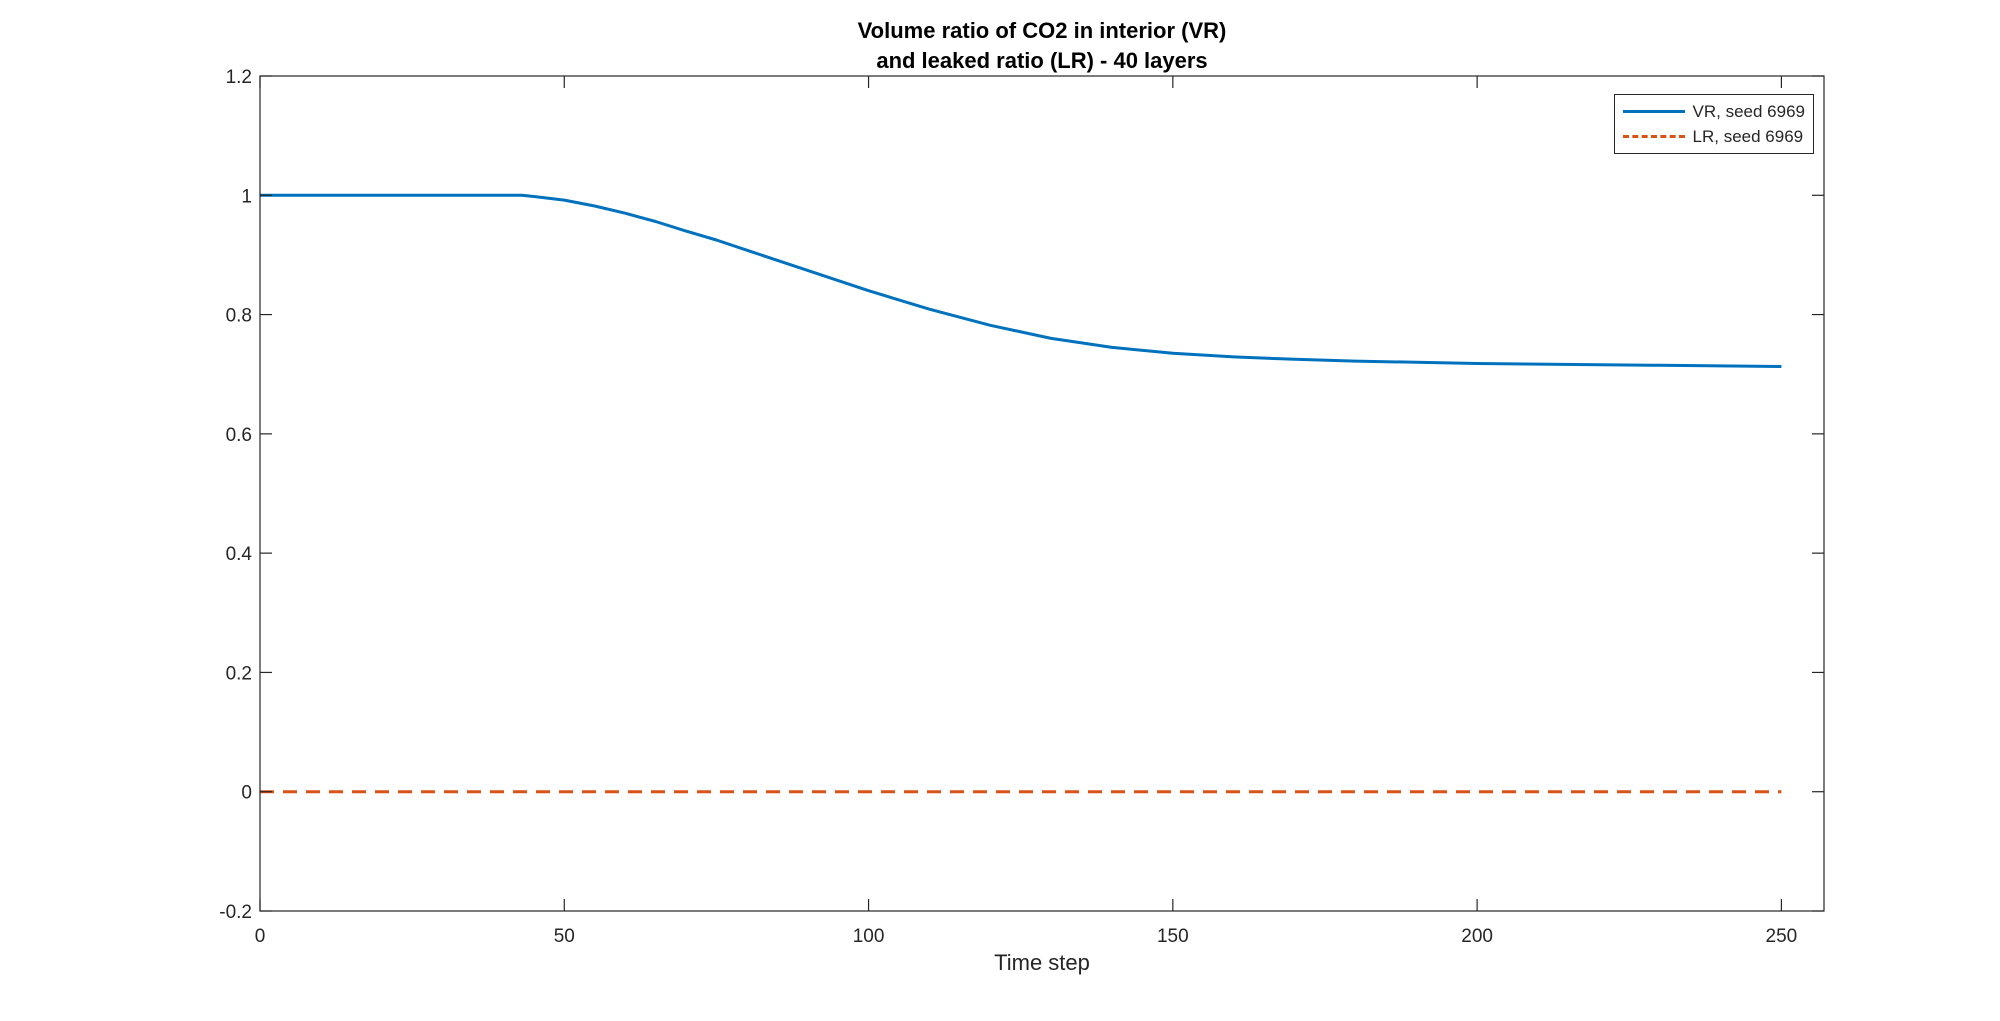 The width and height of the screenshot is (2000, 1021). Describe the element at coordinates (1653, 111) in the screenshot. I see `legend-swatch-vr` at that location.